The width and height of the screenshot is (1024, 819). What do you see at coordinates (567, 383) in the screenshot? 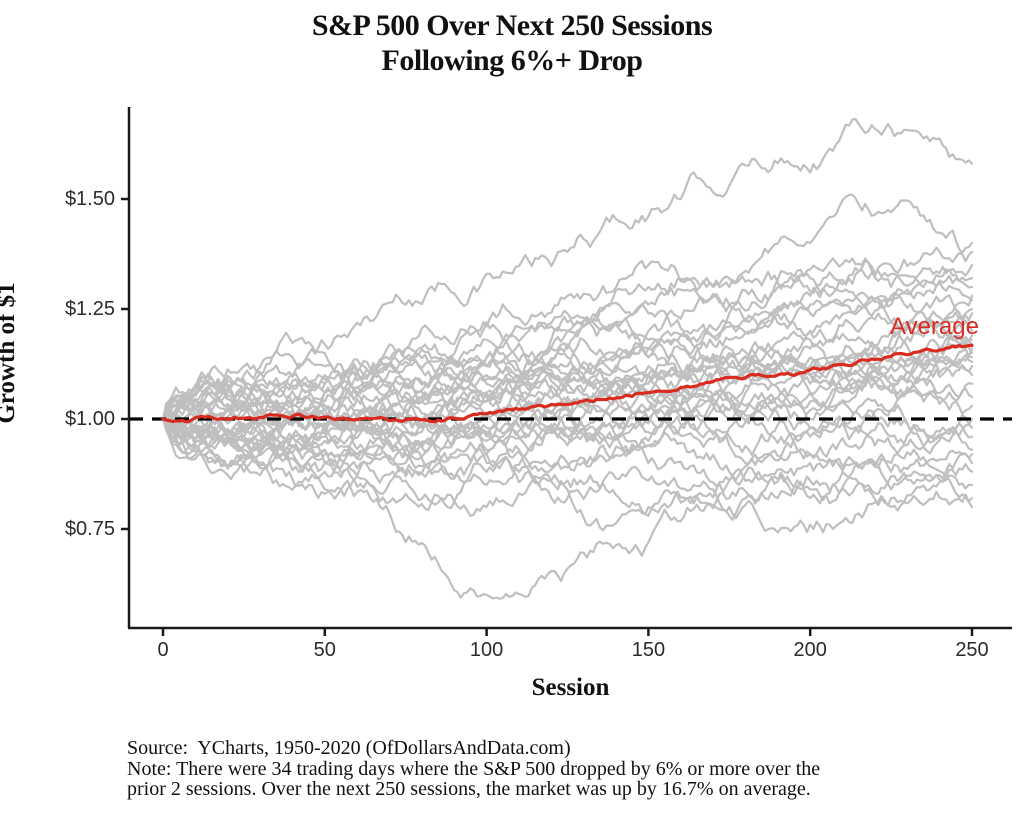
I see `average-line` at bounding box center [567, 383].